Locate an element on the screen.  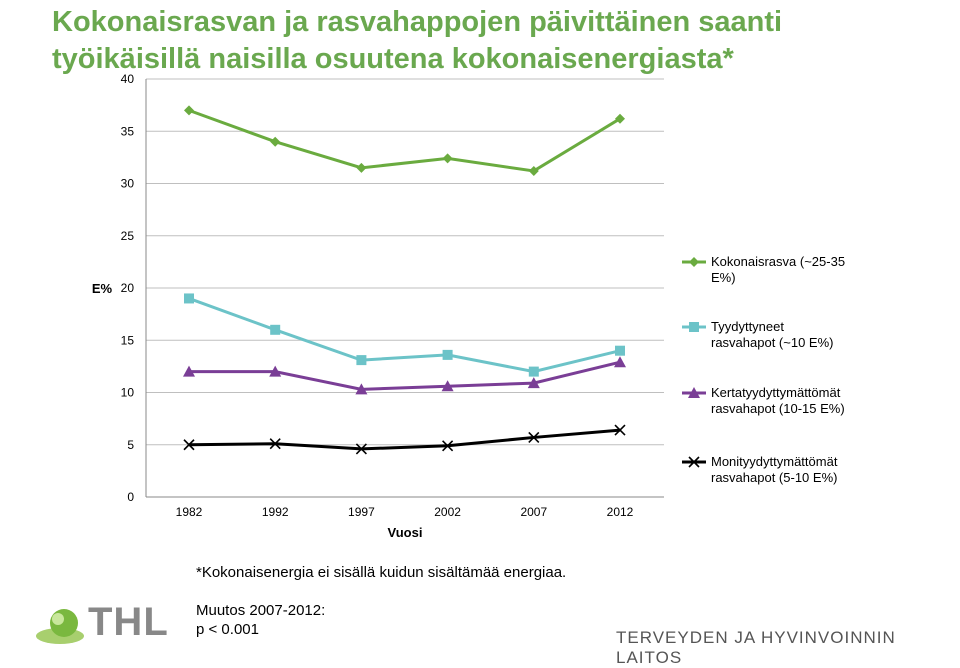
y-tick-35: 35 is located at coordinates (128, 131).